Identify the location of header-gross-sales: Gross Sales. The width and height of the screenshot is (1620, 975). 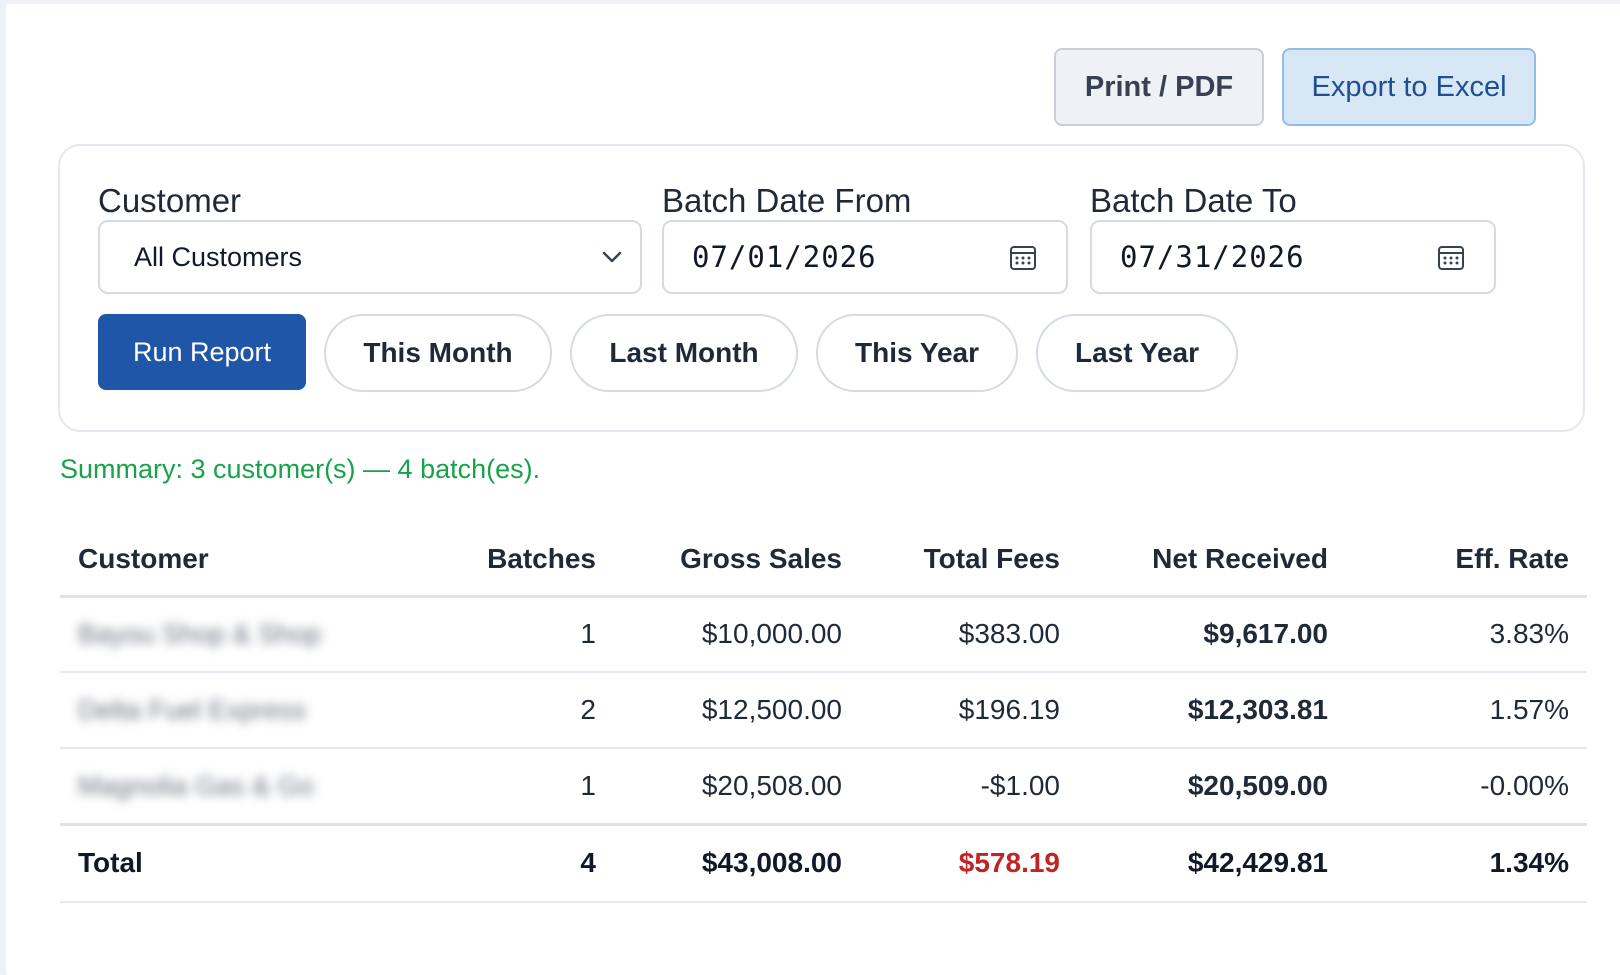
(719, 561).